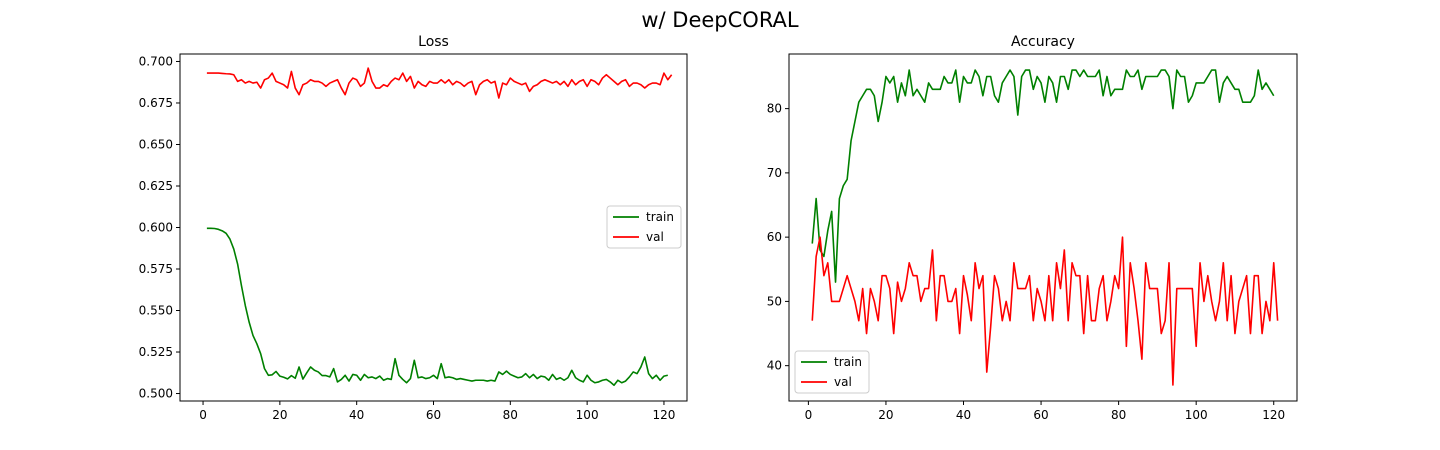 This screenshot has width=1440, height=450. I want to click on y-tick-label: 0.600, so click(156, 228).